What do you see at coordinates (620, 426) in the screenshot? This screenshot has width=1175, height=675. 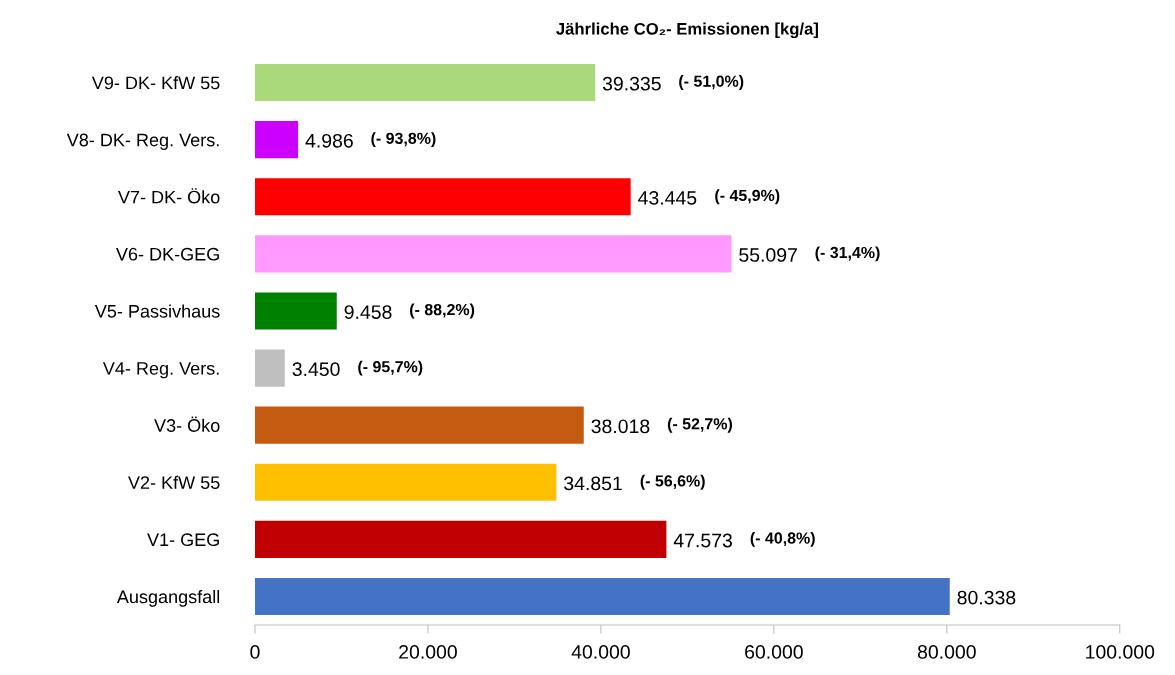 I see `data-label: 38.018` at bounding box center [620, 426].